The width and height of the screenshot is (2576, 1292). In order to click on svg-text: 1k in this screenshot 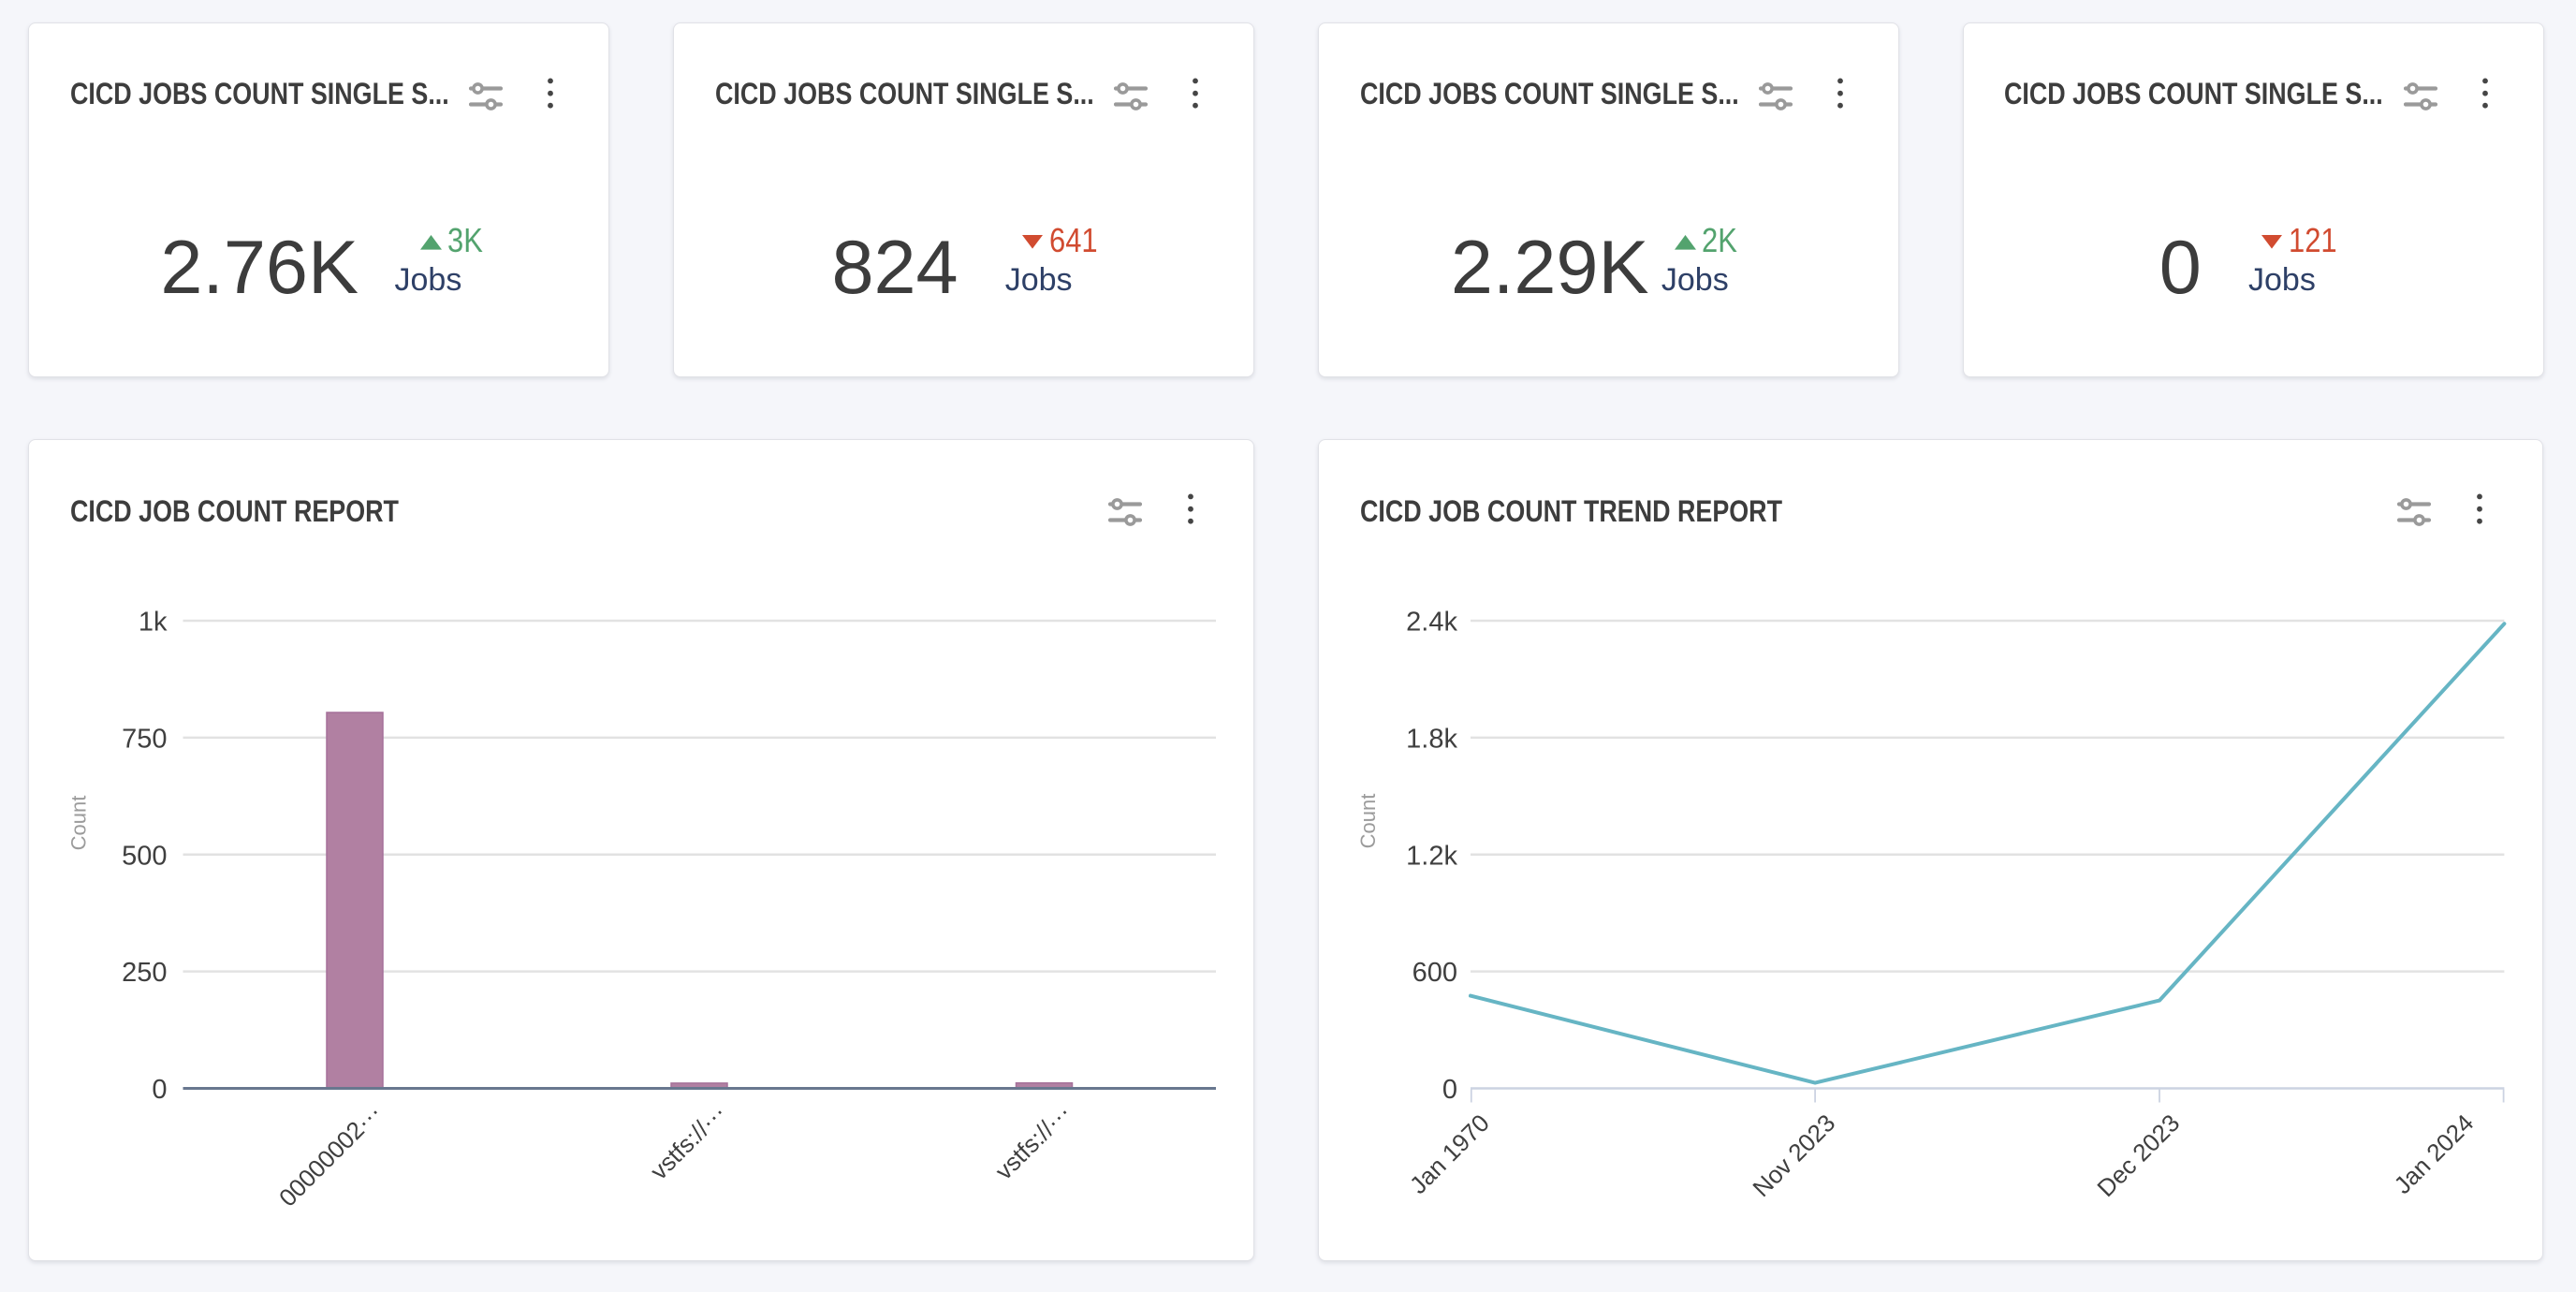, I will do `click(153, 623)`.